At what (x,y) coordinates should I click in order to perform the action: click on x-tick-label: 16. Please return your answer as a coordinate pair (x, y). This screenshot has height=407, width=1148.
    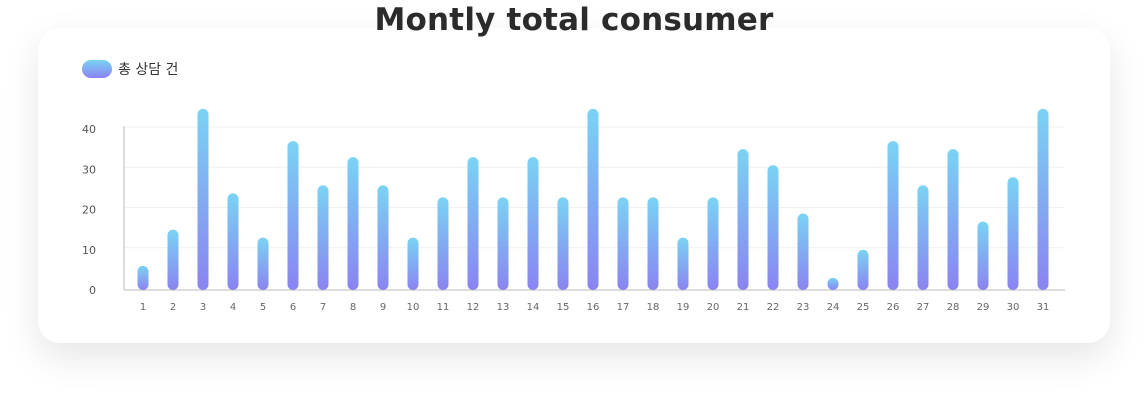
    Looking at the image, I should click on (593, 307).